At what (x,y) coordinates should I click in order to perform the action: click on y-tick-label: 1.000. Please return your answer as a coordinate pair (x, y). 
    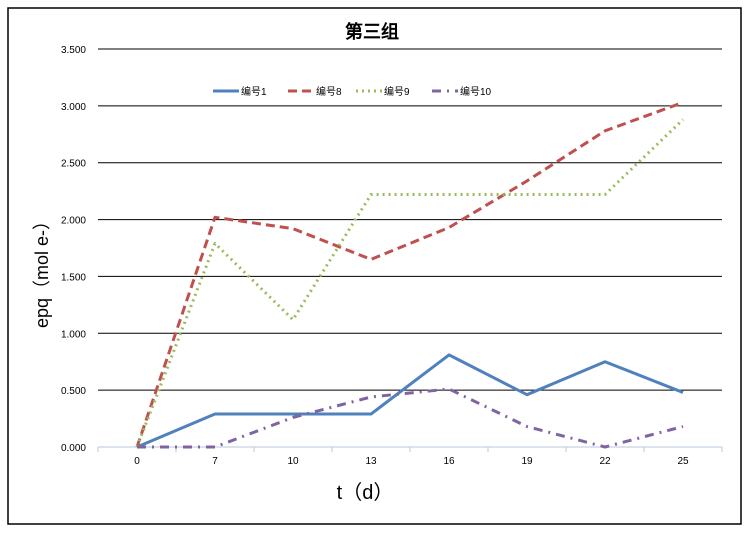
    Looking at the image, I should click on (73, 334).